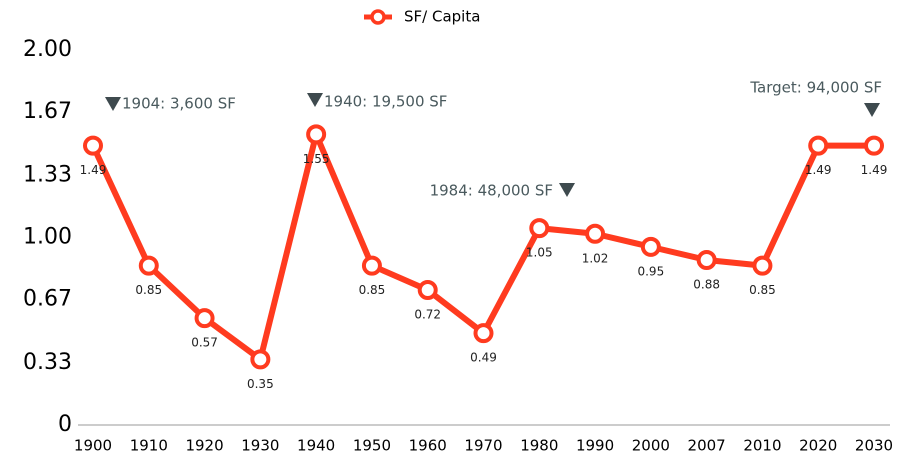 This screenshot has width=917, height=459. Describe the element at coordinates (316, 446) in the screenshot. I see `x-tick-label: 1940` at that location.